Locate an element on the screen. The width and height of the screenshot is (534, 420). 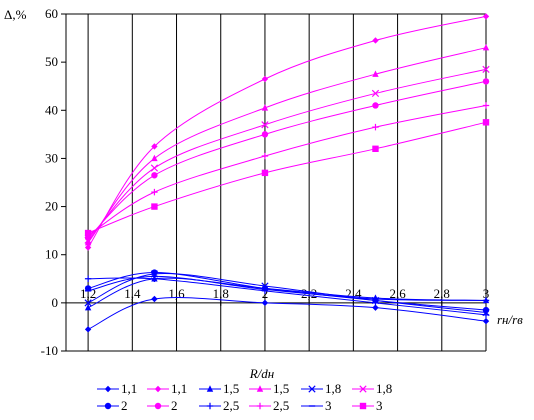
y-tick-label-0: -10 is located at coordinates (49, 350).